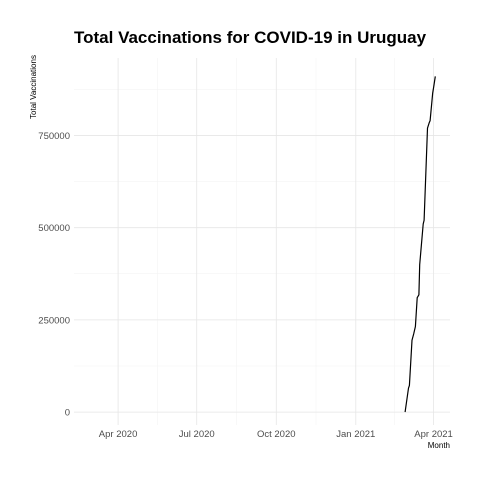  Describe the element at coordinates (433, 434) in the screenshot. I see `x-tick-label: Apr 2021` at that location.